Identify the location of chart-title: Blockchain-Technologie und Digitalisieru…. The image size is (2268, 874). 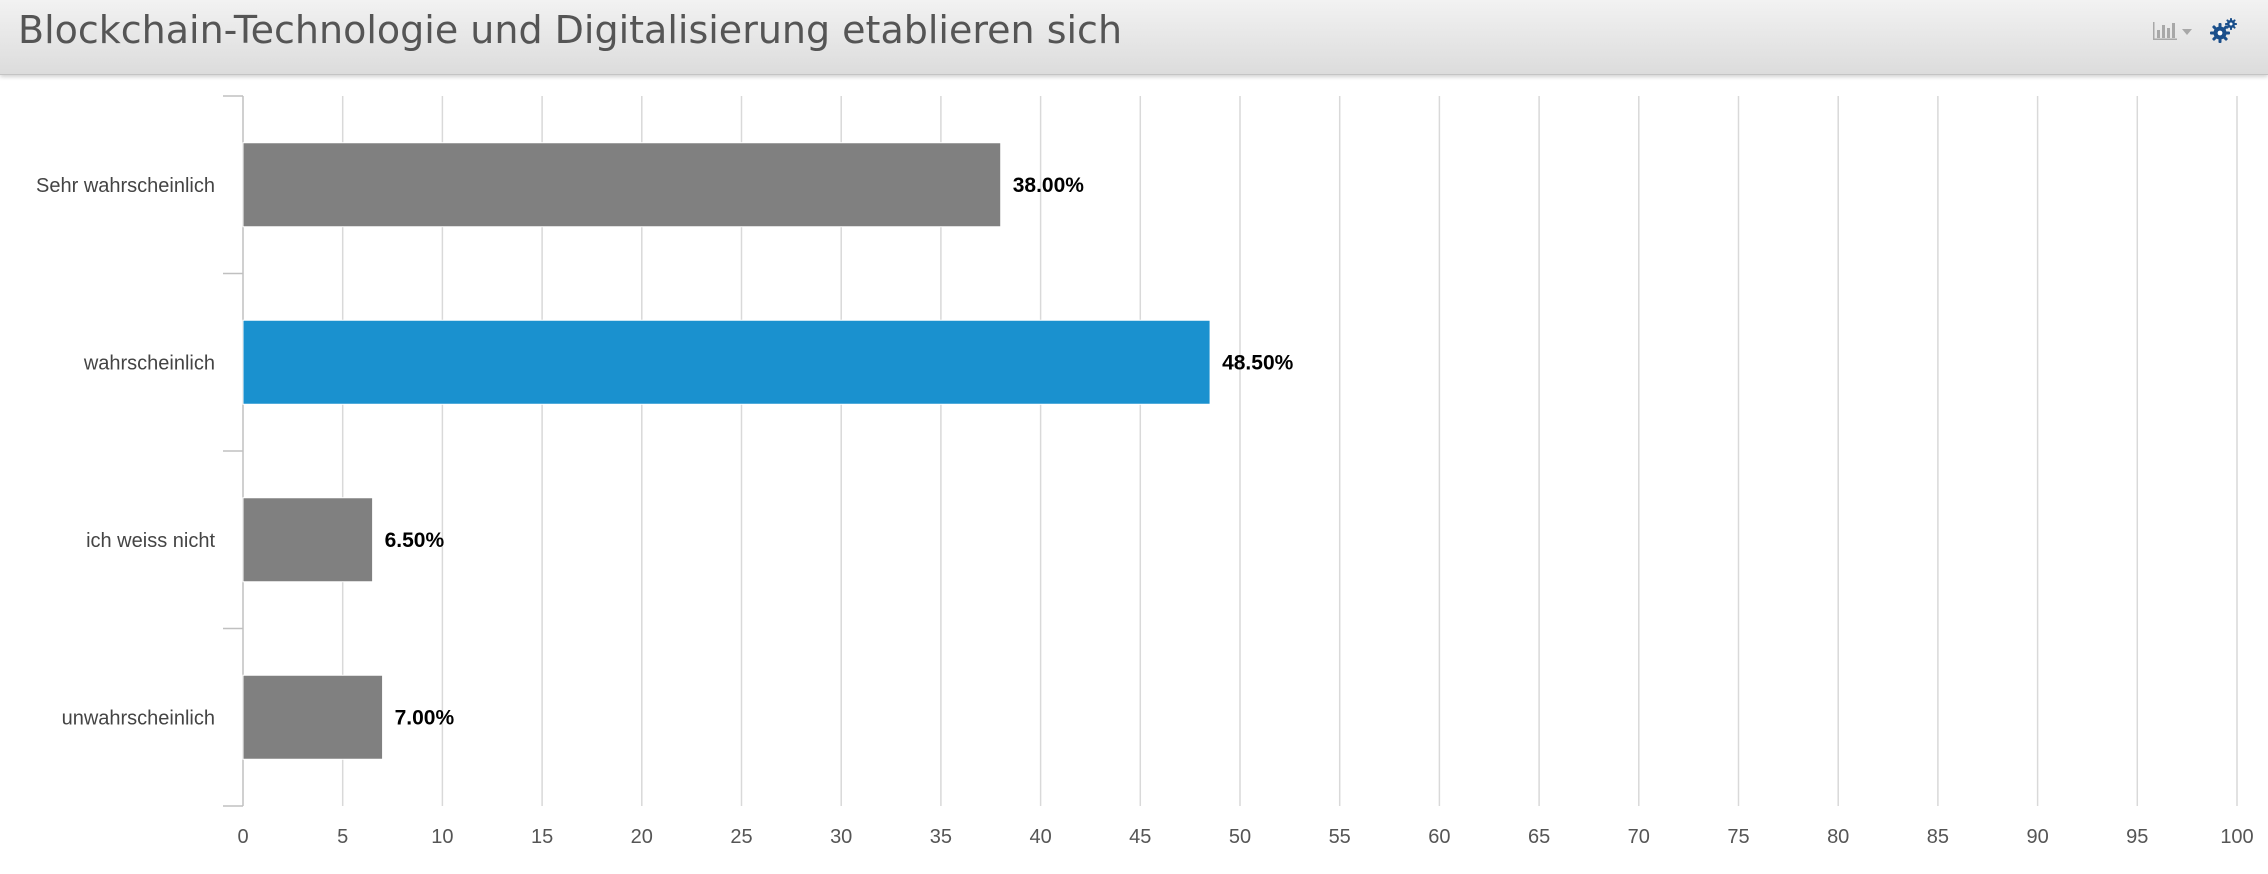
(570, 30).